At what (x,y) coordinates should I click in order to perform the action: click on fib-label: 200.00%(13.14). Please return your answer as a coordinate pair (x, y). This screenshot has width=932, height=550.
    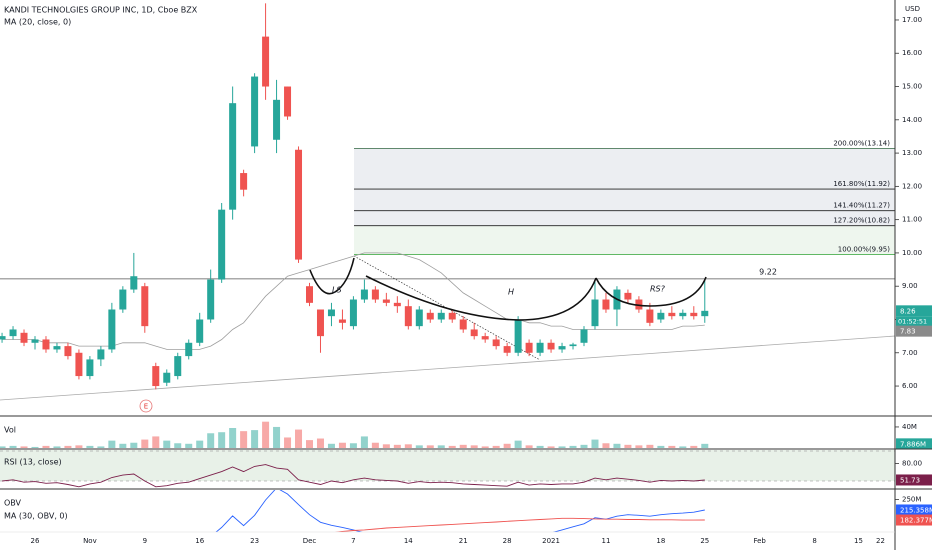
    Looking at the image, I should click on (861, 143).